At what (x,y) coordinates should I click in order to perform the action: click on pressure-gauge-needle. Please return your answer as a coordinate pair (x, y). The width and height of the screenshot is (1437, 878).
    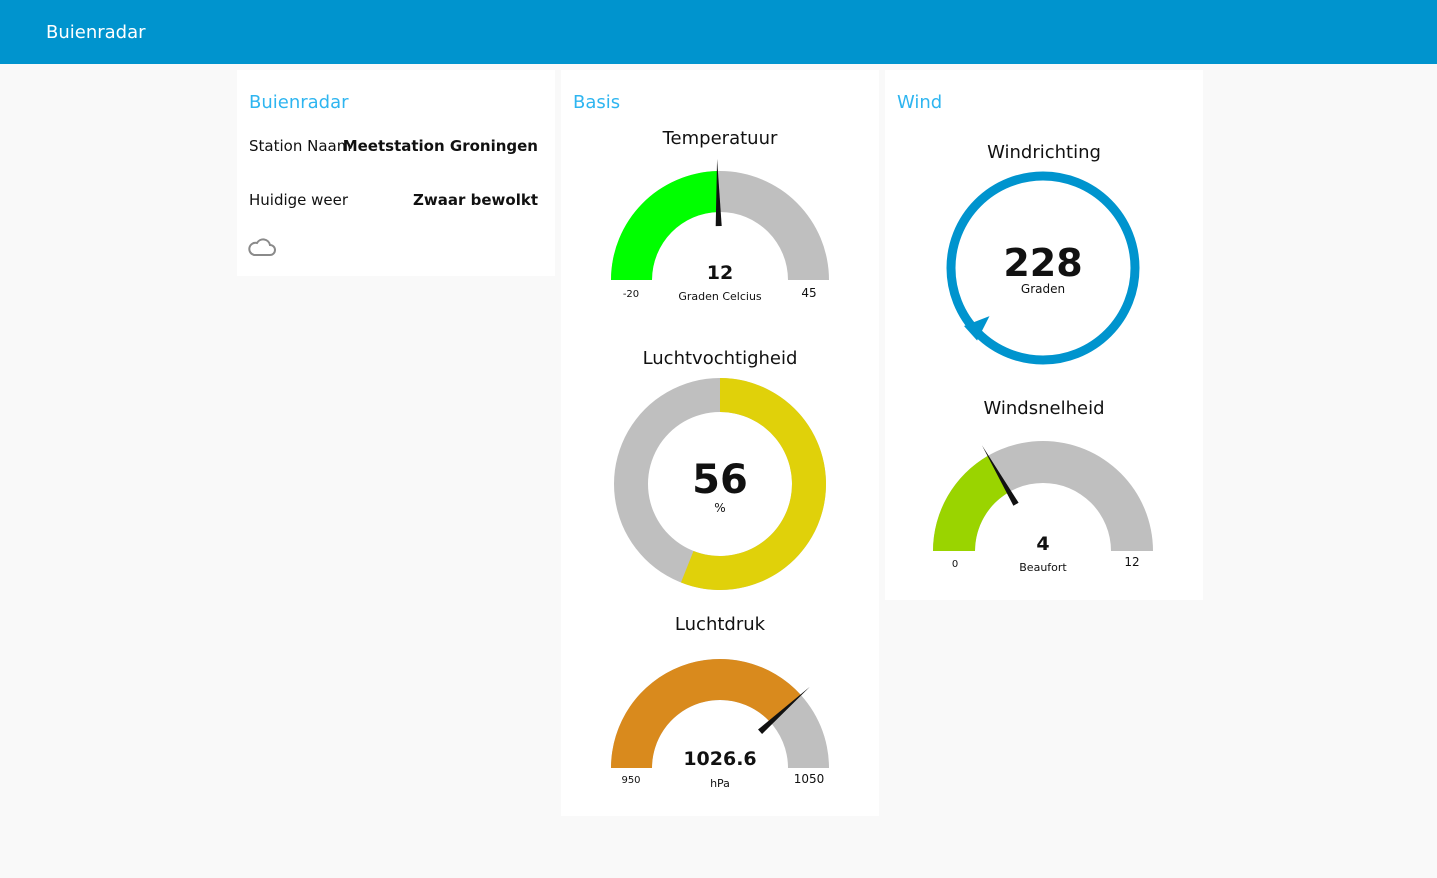
    Looking at the image, I should click on (784, 710).